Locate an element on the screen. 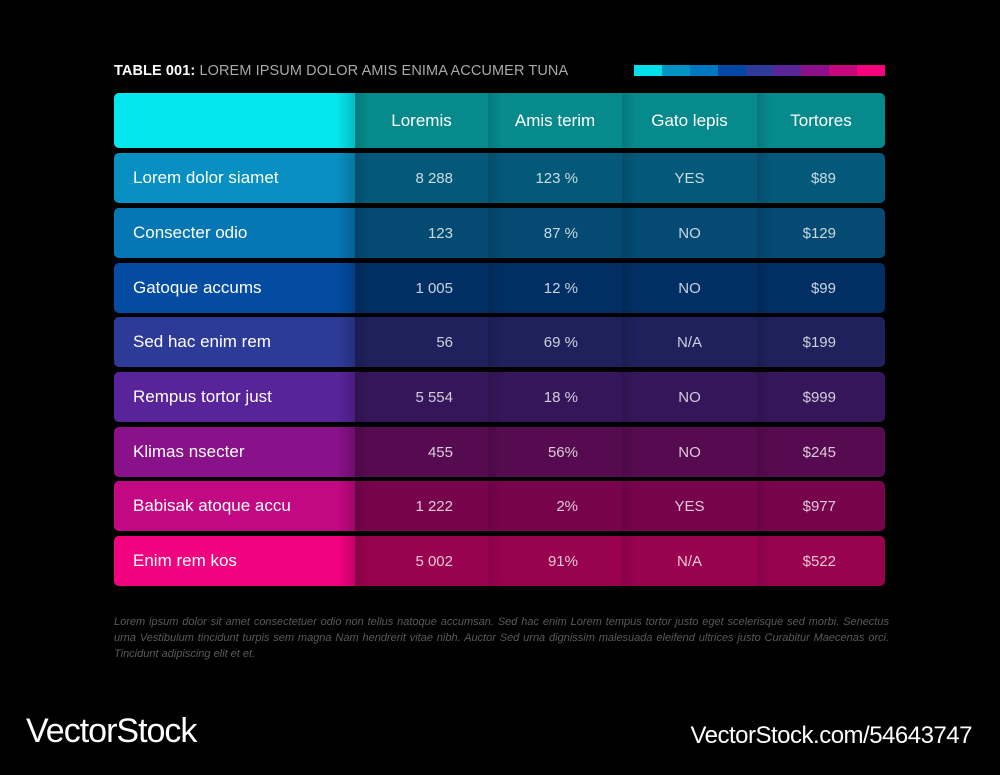  watermark-logo: VectorStock is located at coordinates (111, 731).